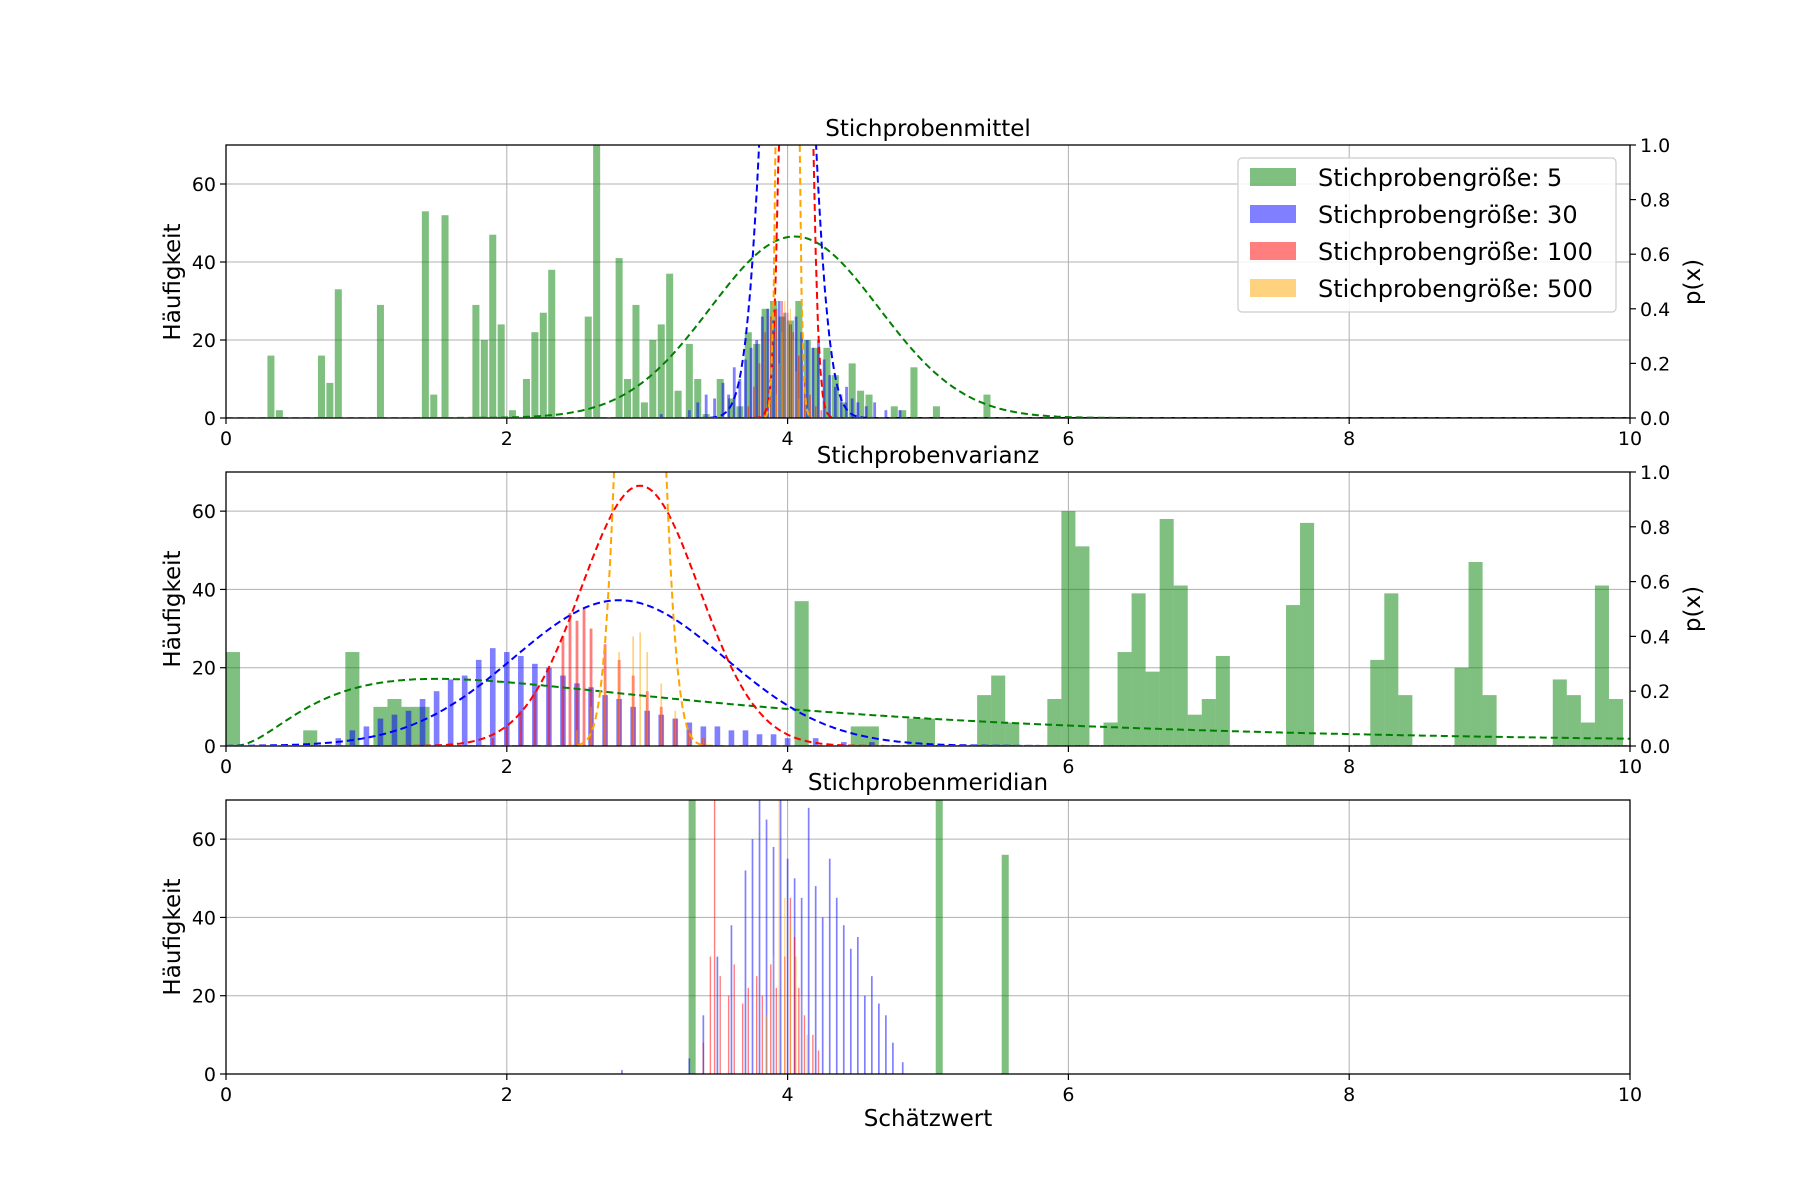 The height and width of the screenshot is (1200, 1800). I want to click on panel-title: Stichprobenmeridian, so click(928, 783).